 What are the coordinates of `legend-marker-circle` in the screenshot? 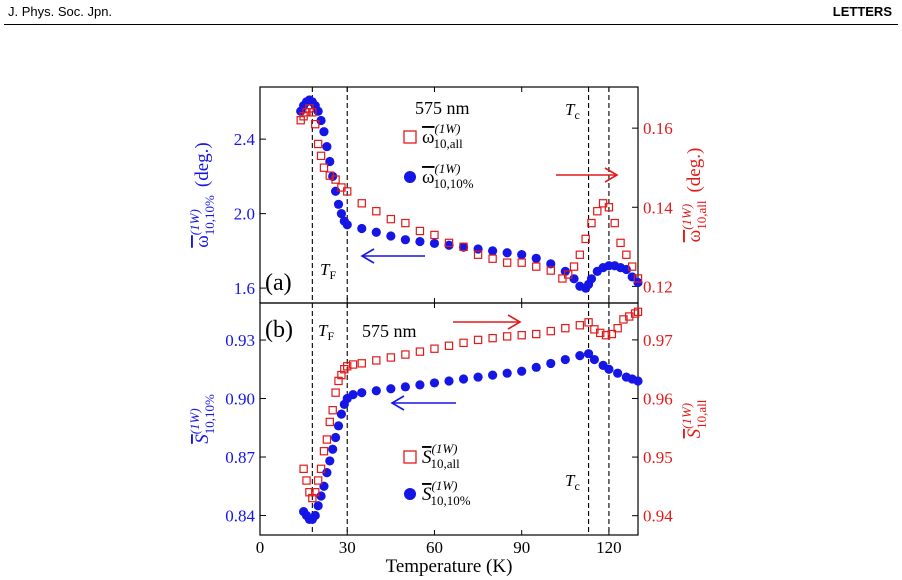 It's located at (410, 177).